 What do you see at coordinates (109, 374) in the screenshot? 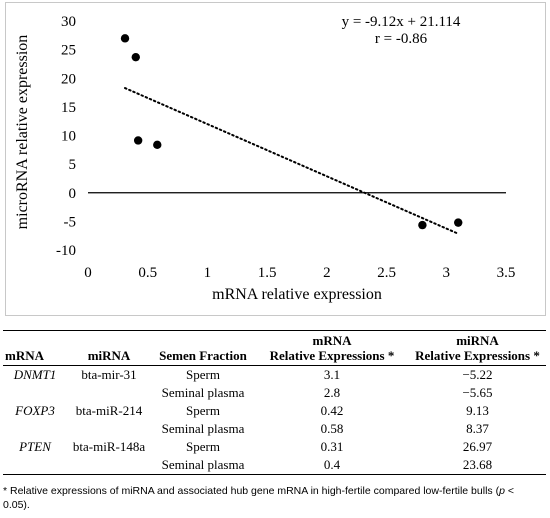
I see `cell-mirna: bta-mir-31` at bounding box center [109, 374].